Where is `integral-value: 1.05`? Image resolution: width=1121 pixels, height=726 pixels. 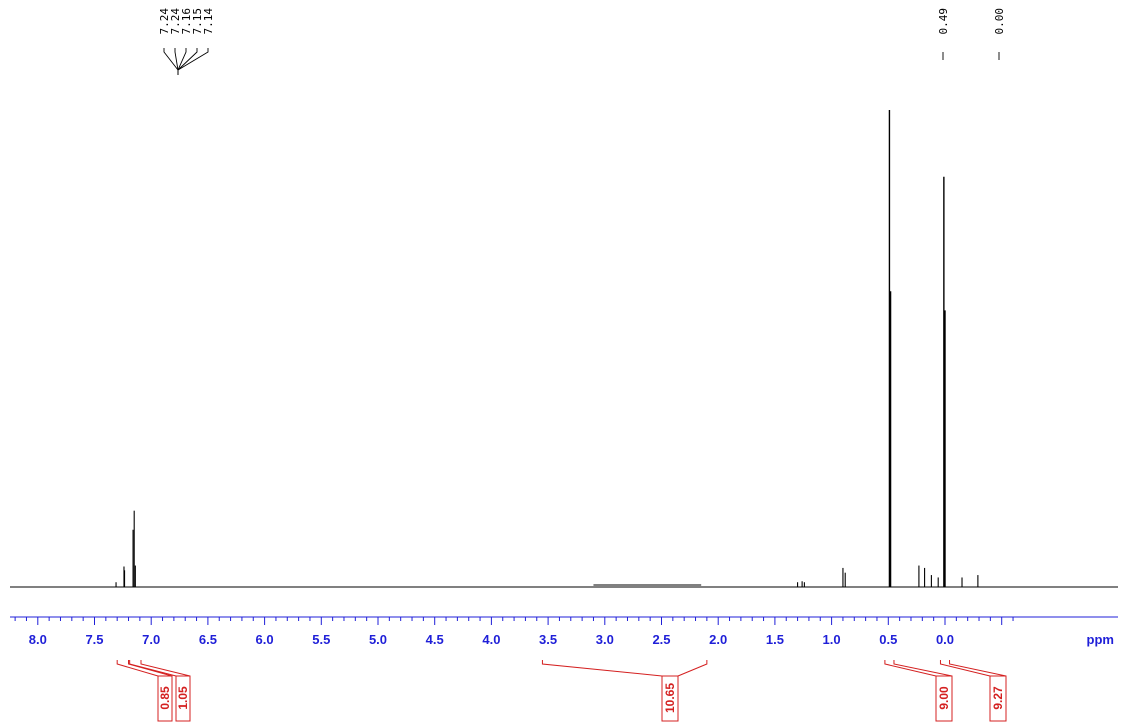 integral-value: 1.05 is located at coordinates (183, 698).